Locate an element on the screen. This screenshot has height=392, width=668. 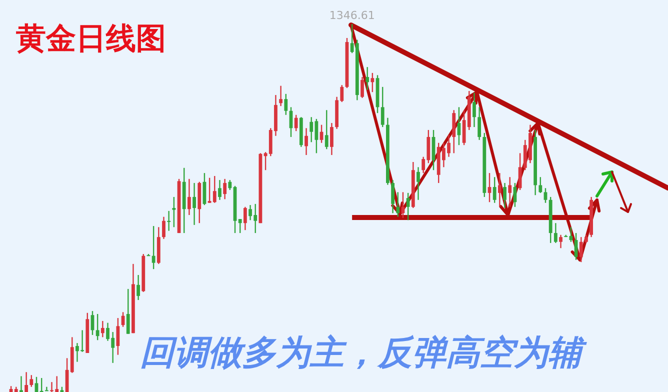
annotation: 回调做多为主，反弹高空为辅 is located at coordinates (363, 353).